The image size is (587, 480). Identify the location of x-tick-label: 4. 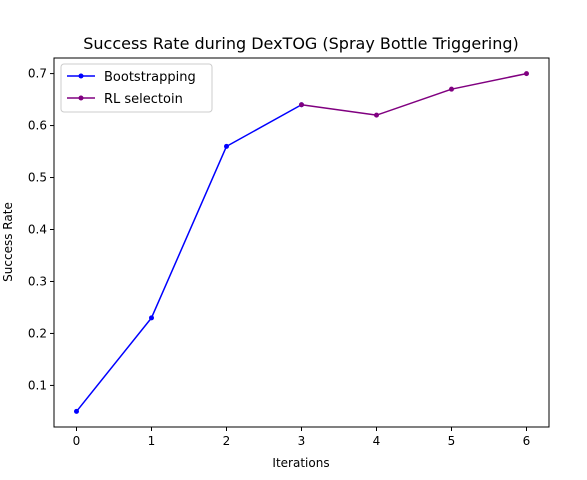
(377, 441).